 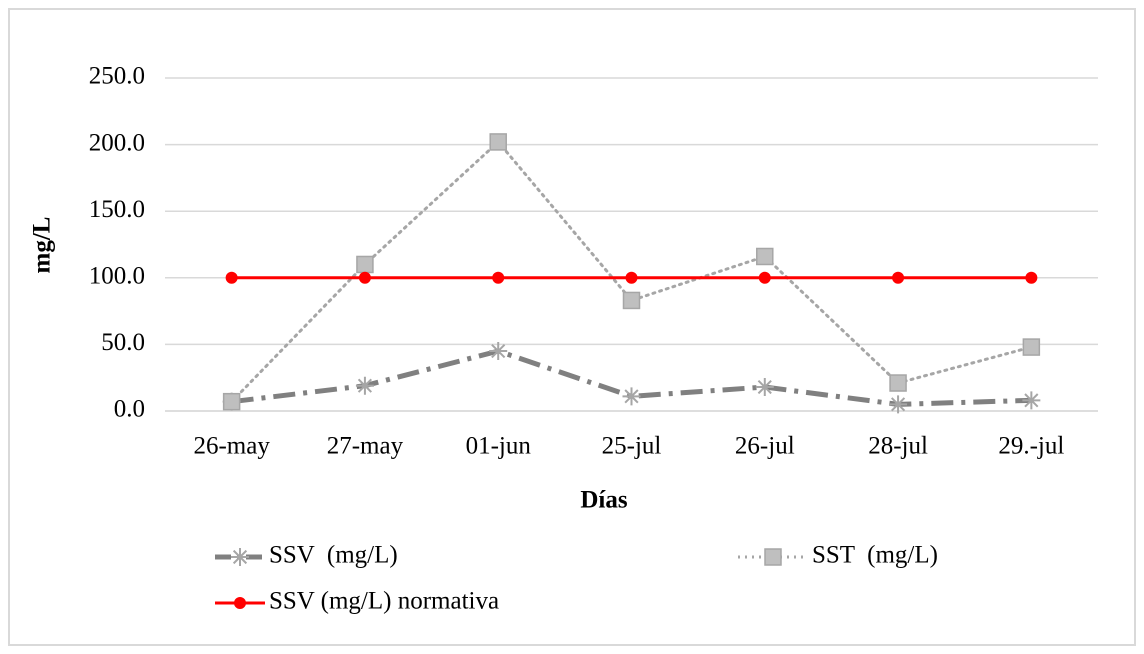 What do you see at coordinates (765, 446) in the screenshot?
I see `x-tick-label: 26-jul` at bounding box center [765, 446].